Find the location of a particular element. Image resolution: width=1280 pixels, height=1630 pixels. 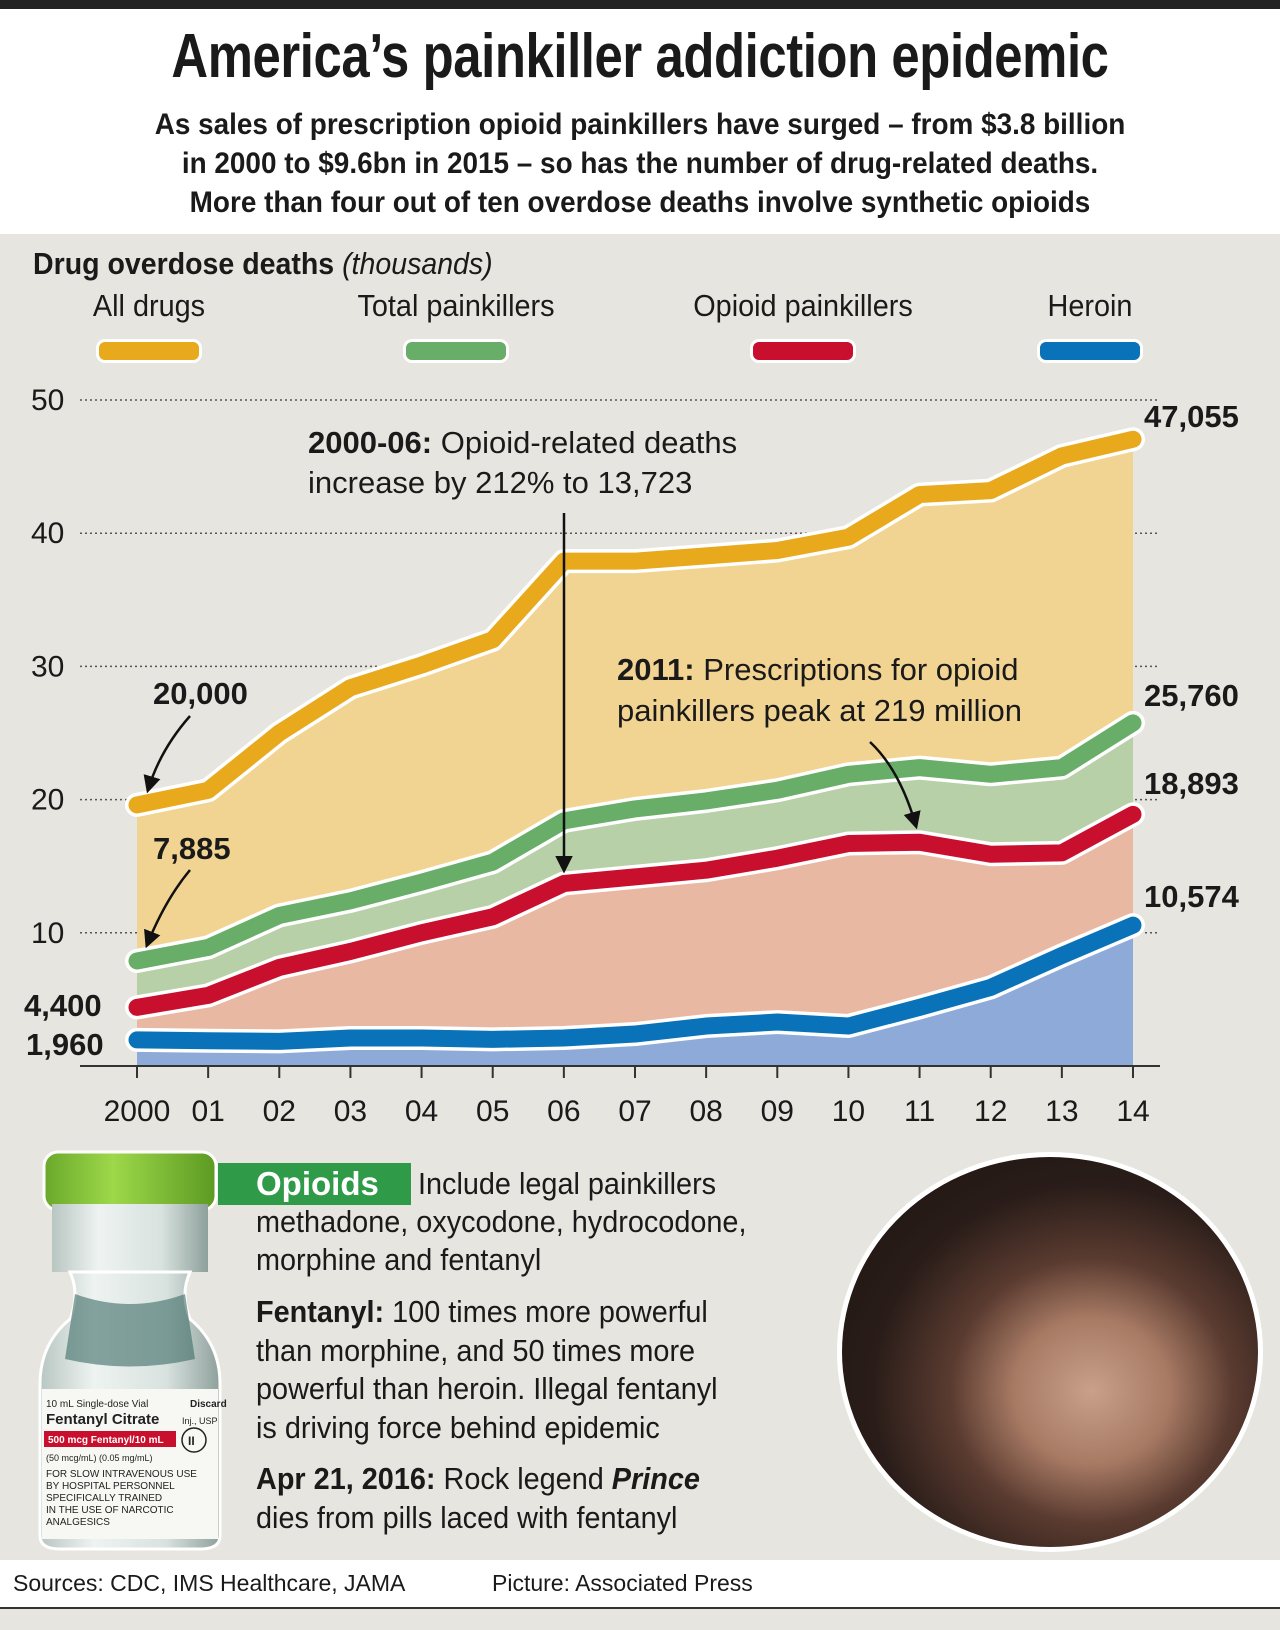

opioids-badge: Opioids is located at coordinates (314, 1184).